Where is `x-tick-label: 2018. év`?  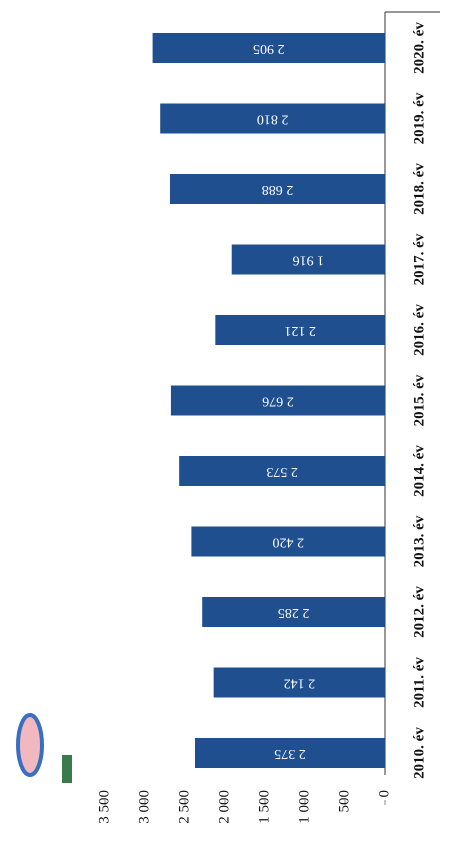 x-tick-label: 2018. év is located at coordinates (419, 189).